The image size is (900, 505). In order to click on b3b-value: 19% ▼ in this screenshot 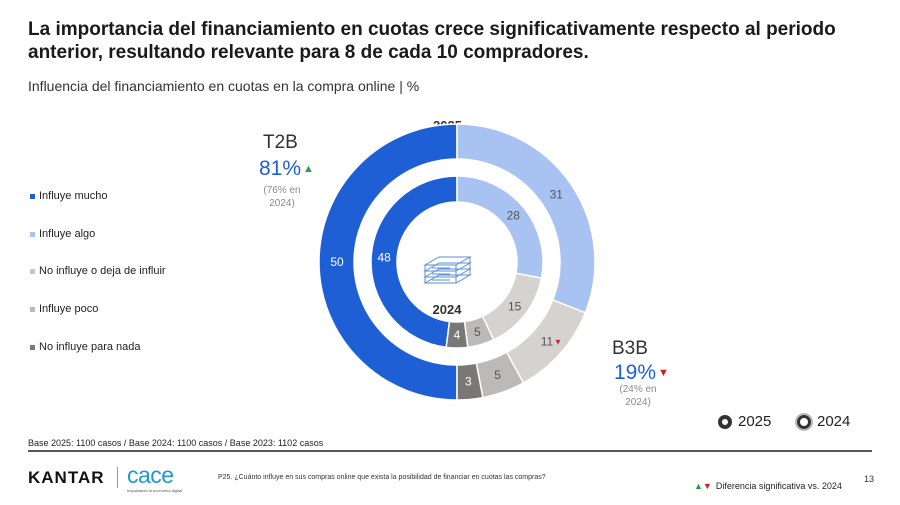, I will do `click(641, 373)`.